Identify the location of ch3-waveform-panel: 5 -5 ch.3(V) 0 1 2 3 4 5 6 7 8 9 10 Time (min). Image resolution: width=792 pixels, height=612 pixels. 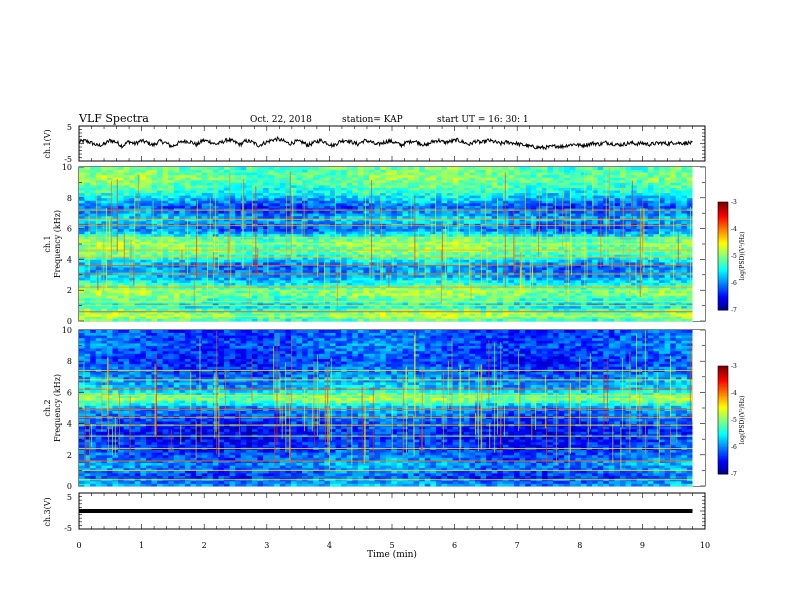
(376, 526).